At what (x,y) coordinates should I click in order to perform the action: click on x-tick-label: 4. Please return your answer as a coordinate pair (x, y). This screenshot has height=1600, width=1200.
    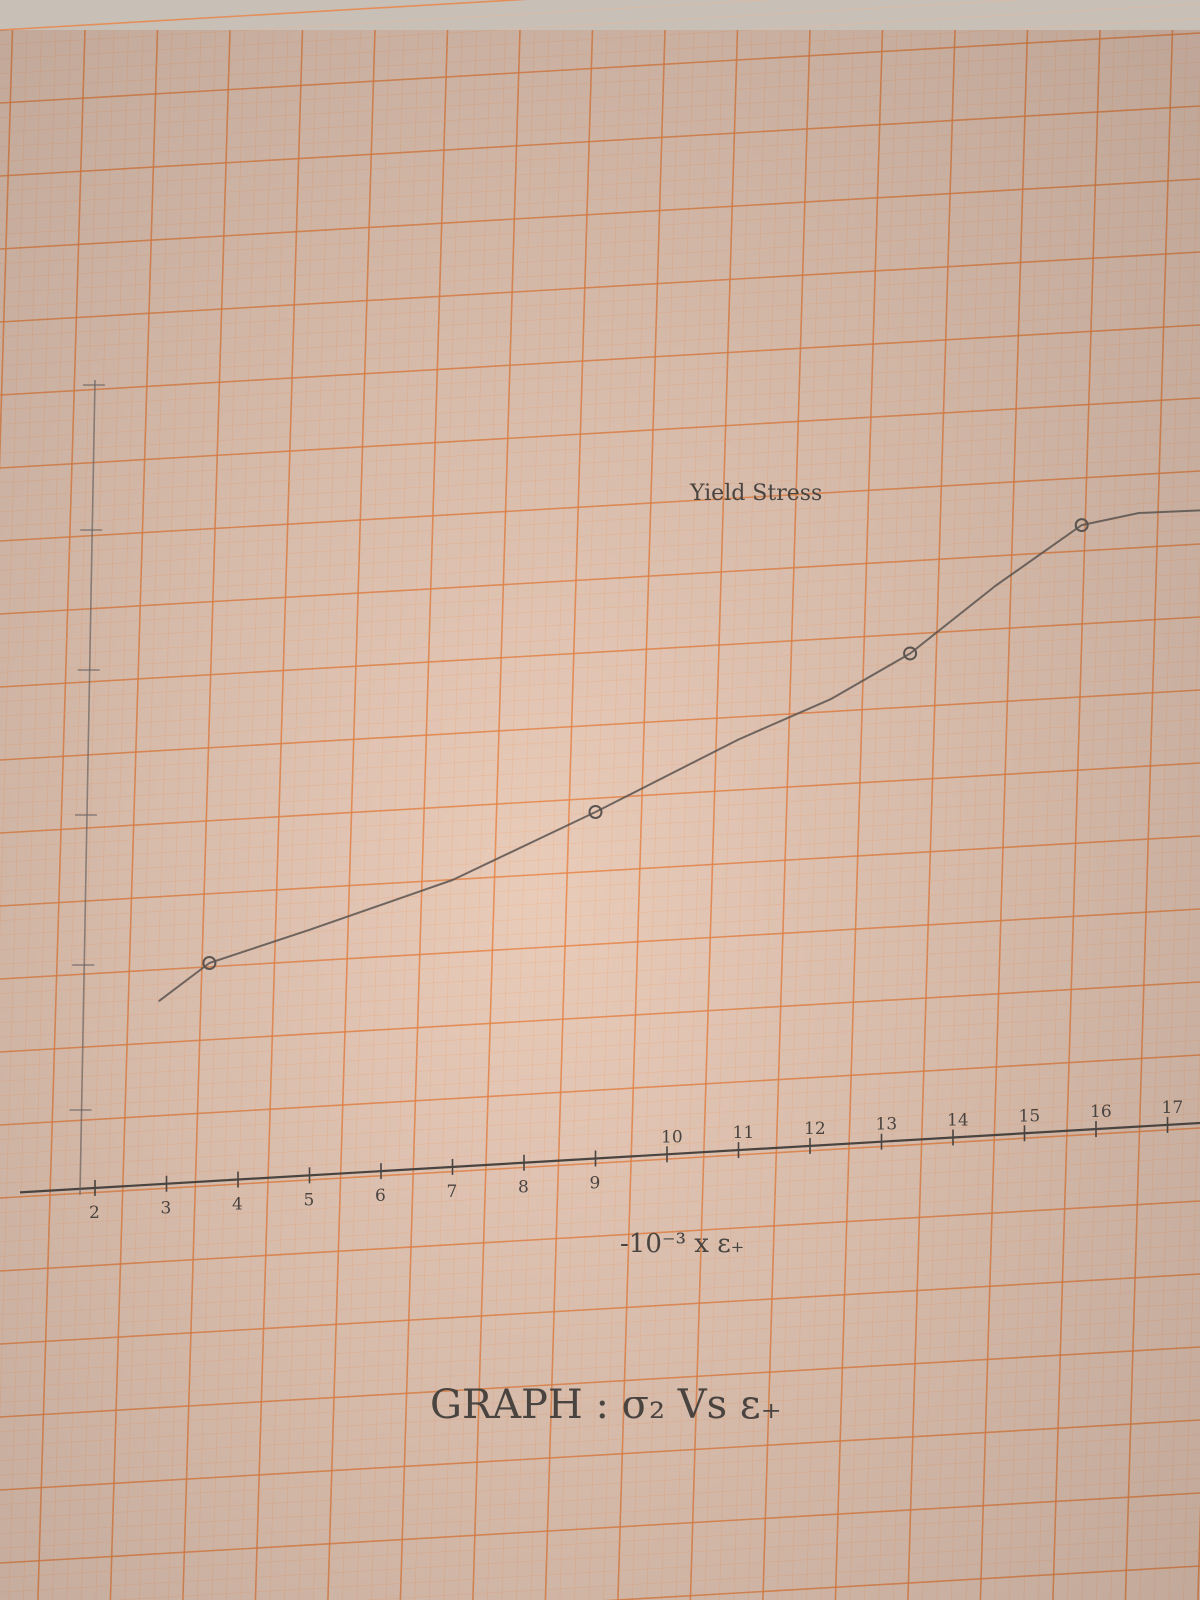
    Looking at the image, I should click on (237, 1205).